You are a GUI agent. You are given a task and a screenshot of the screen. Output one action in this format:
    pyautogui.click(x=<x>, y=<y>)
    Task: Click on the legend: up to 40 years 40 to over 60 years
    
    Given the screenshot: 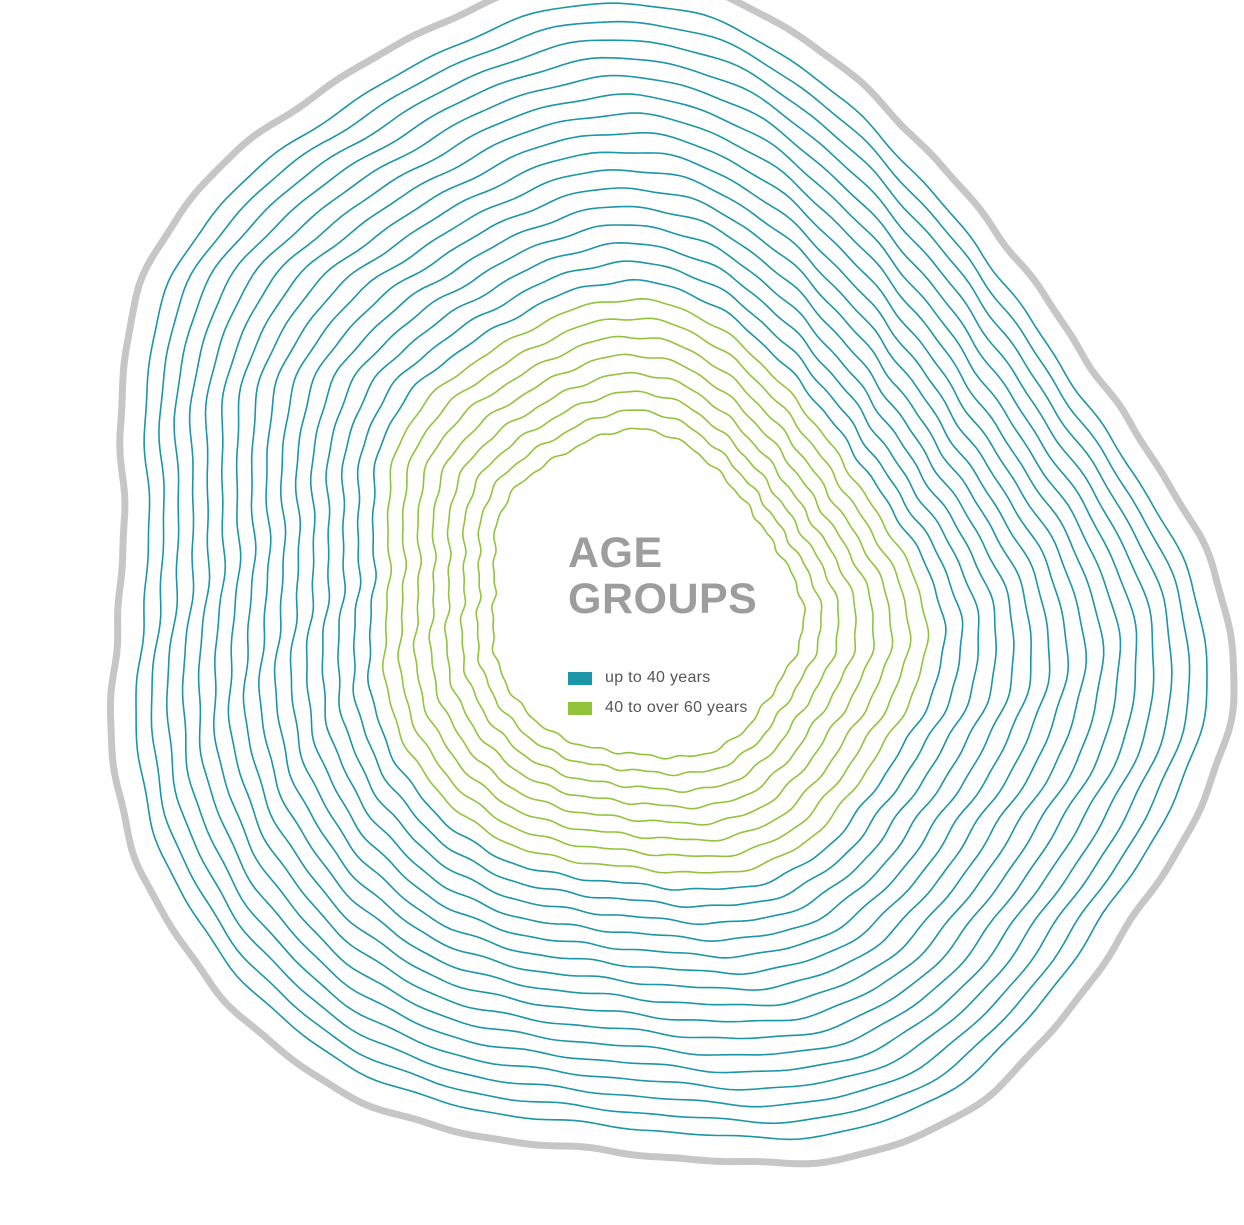 What is the action you would take?
    pyautogui.click(x=662, y=693)
    